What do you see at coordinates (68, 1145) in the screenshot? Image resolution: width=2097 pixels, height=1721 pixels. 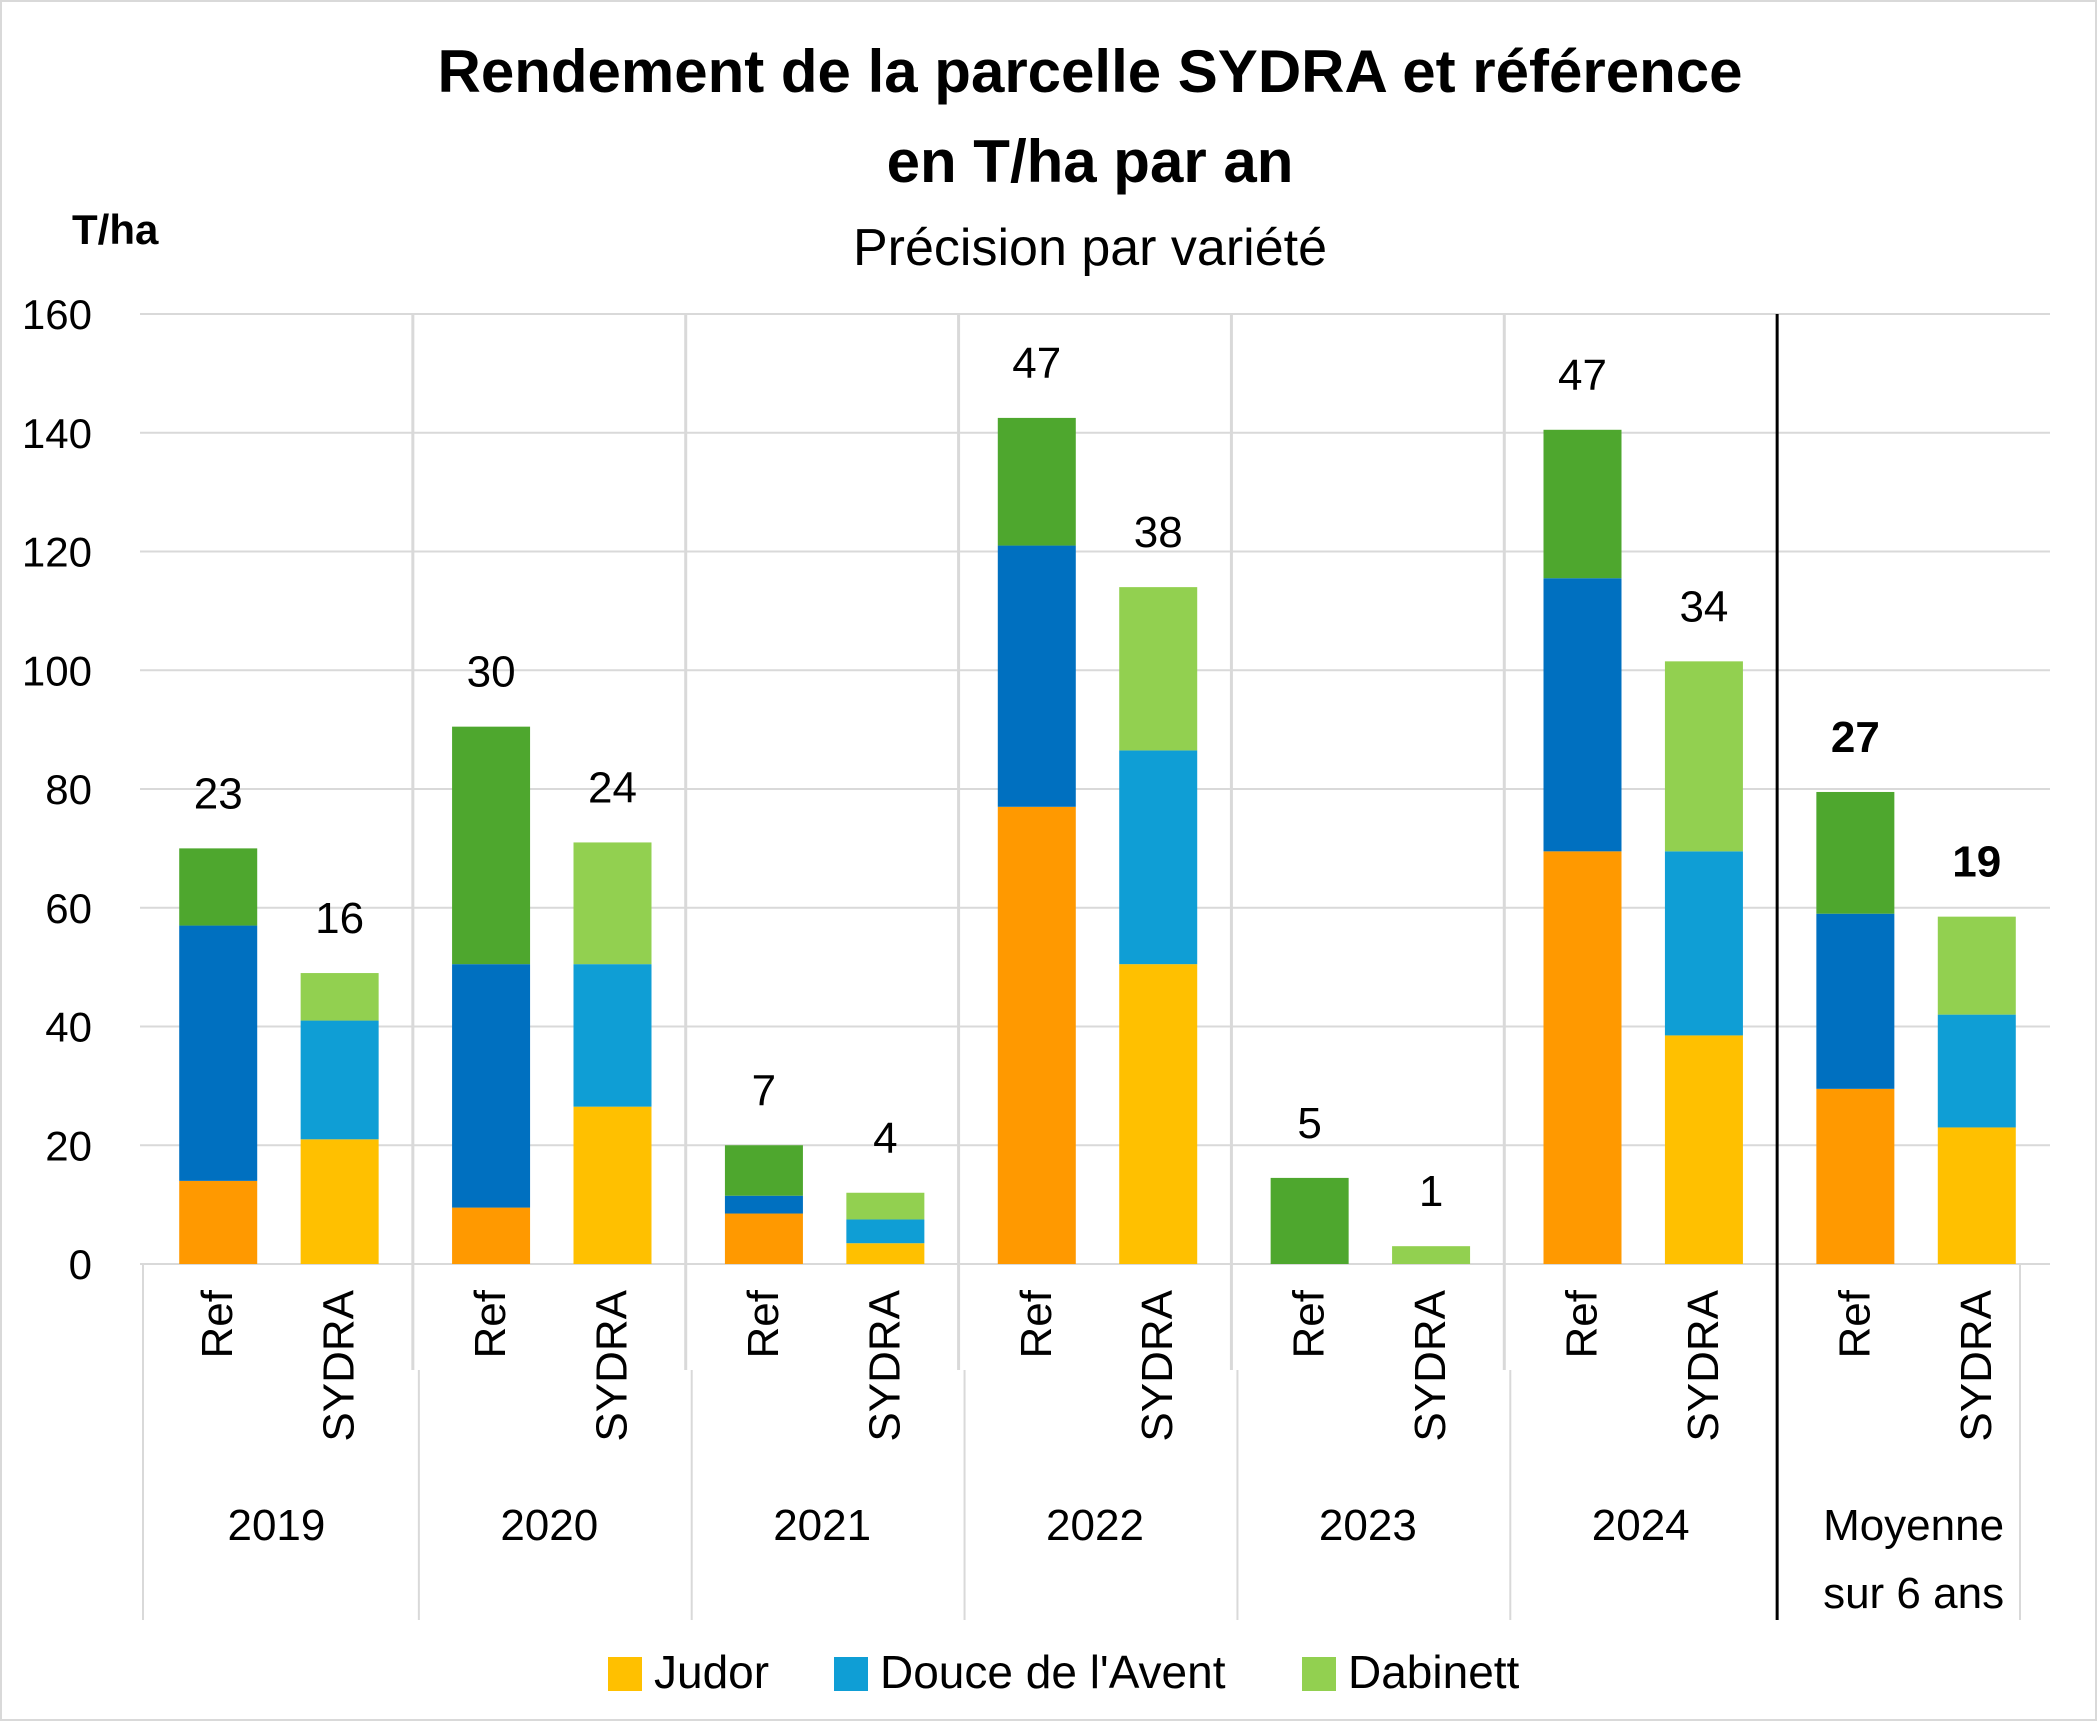 I see `y-tick-label: 20` at bounding box center [68, 1145].